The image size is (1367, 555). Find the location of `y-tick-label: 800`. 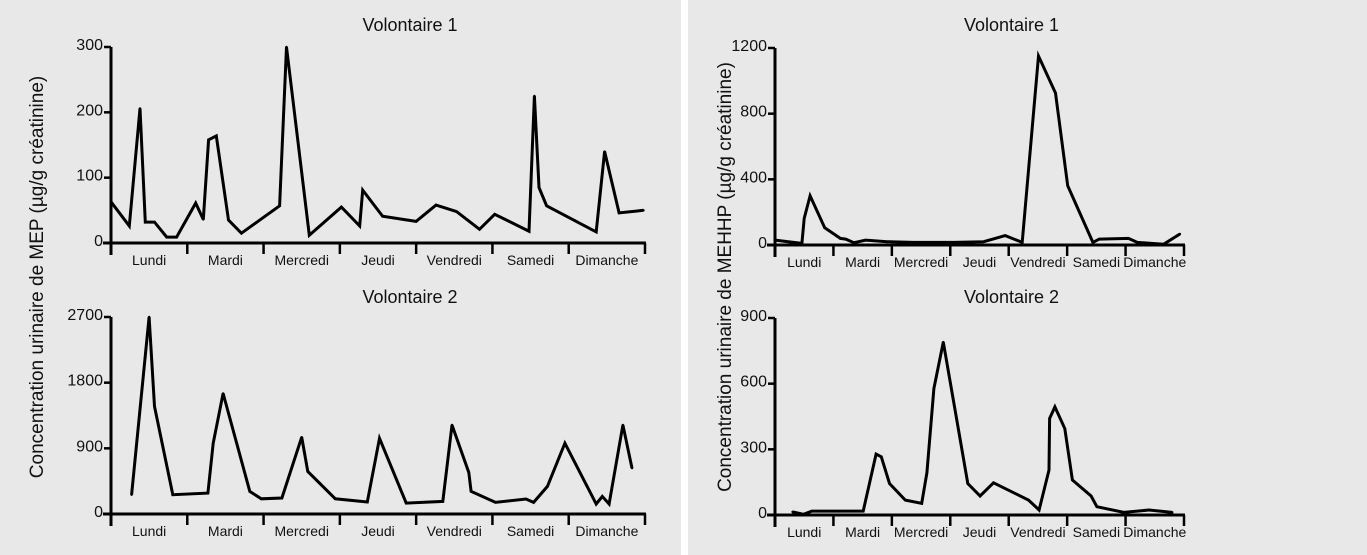

y-tick-label: 800 is located at coordinates (753, 112).